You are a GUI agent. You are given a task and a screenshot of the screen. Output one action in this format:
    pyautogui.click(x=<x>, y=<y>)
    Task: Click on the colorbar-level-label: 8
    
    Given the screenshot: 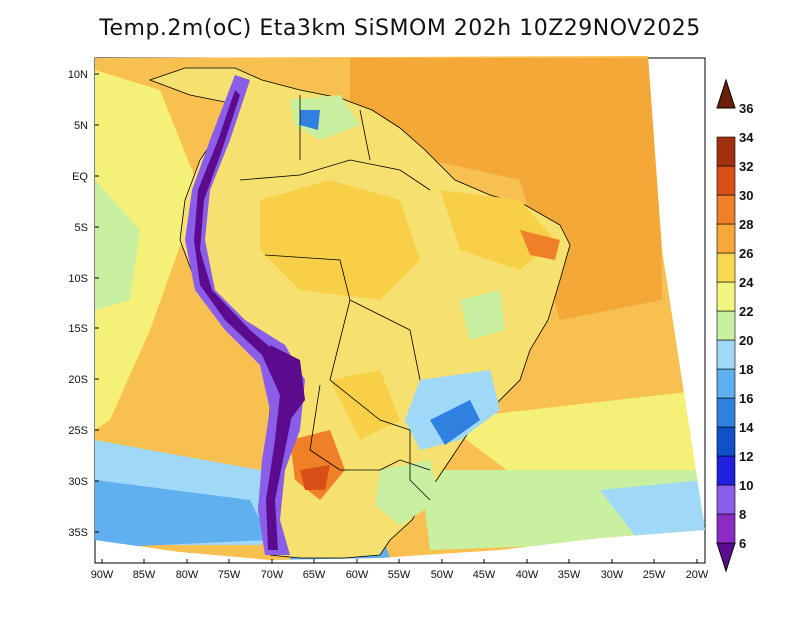 What is the action you would take?
    pyautogui.click(x=742, y=514)
    